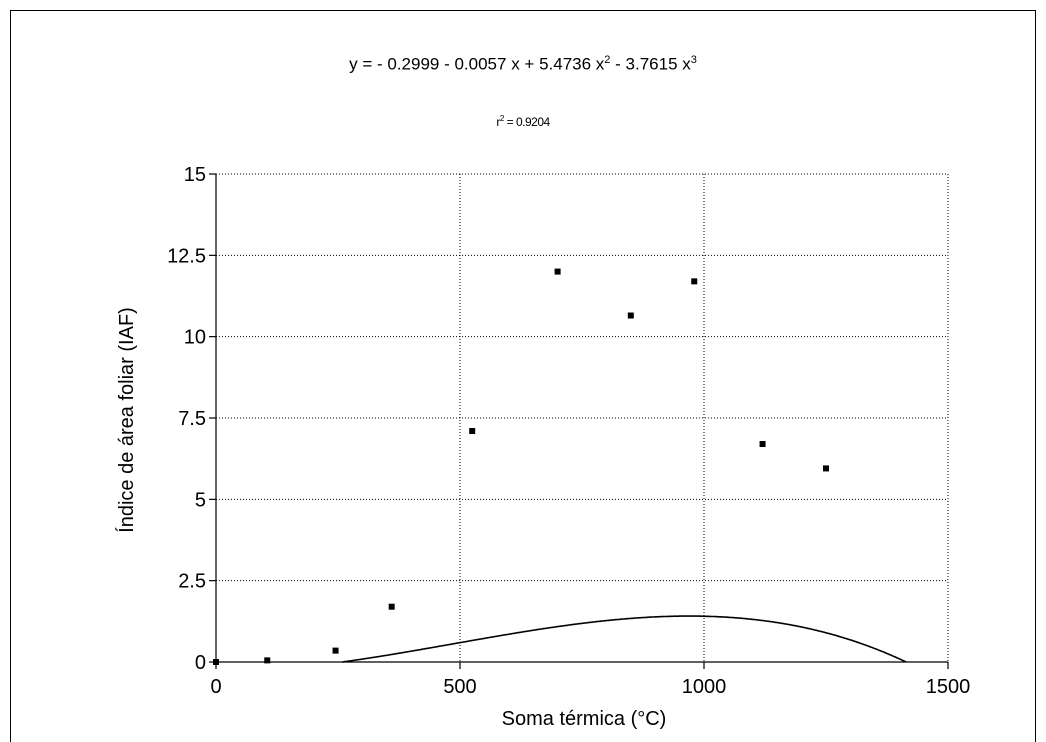  I want to click on equation-text-mid: - 3.7615 x, so click(650, 64).